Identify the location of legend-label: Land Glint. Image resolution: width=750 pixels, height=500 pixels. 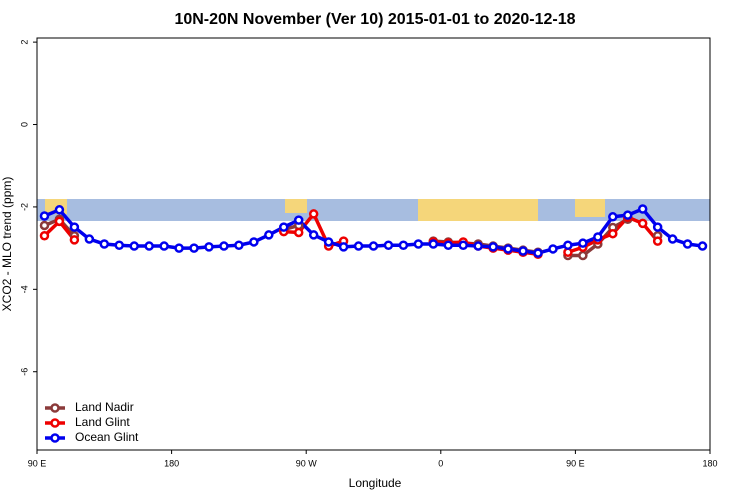
(102, 422).